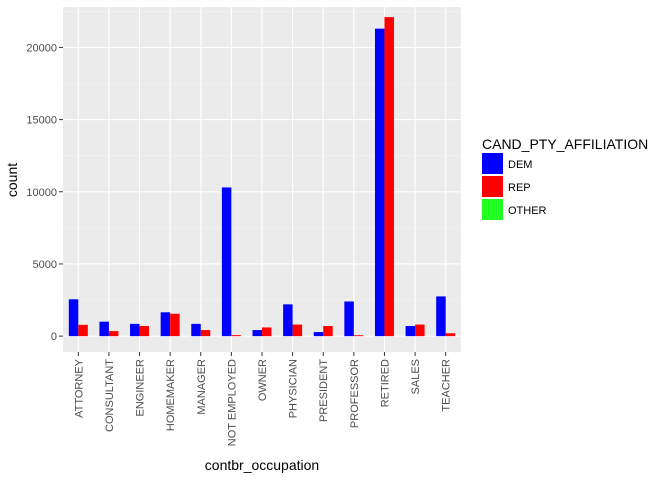 The height and width of the screenshot is (480, 672). Describe the element at coordinates (492, 209) in the screenshot. I see `legend-key-other` at that location.